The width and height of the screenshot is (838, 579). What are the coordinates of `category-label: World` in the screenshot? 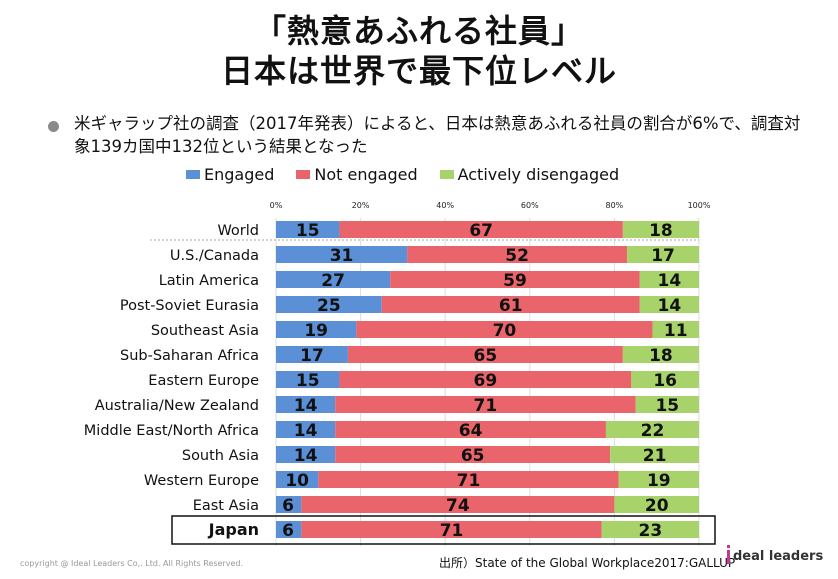 It's located at (238, 231).